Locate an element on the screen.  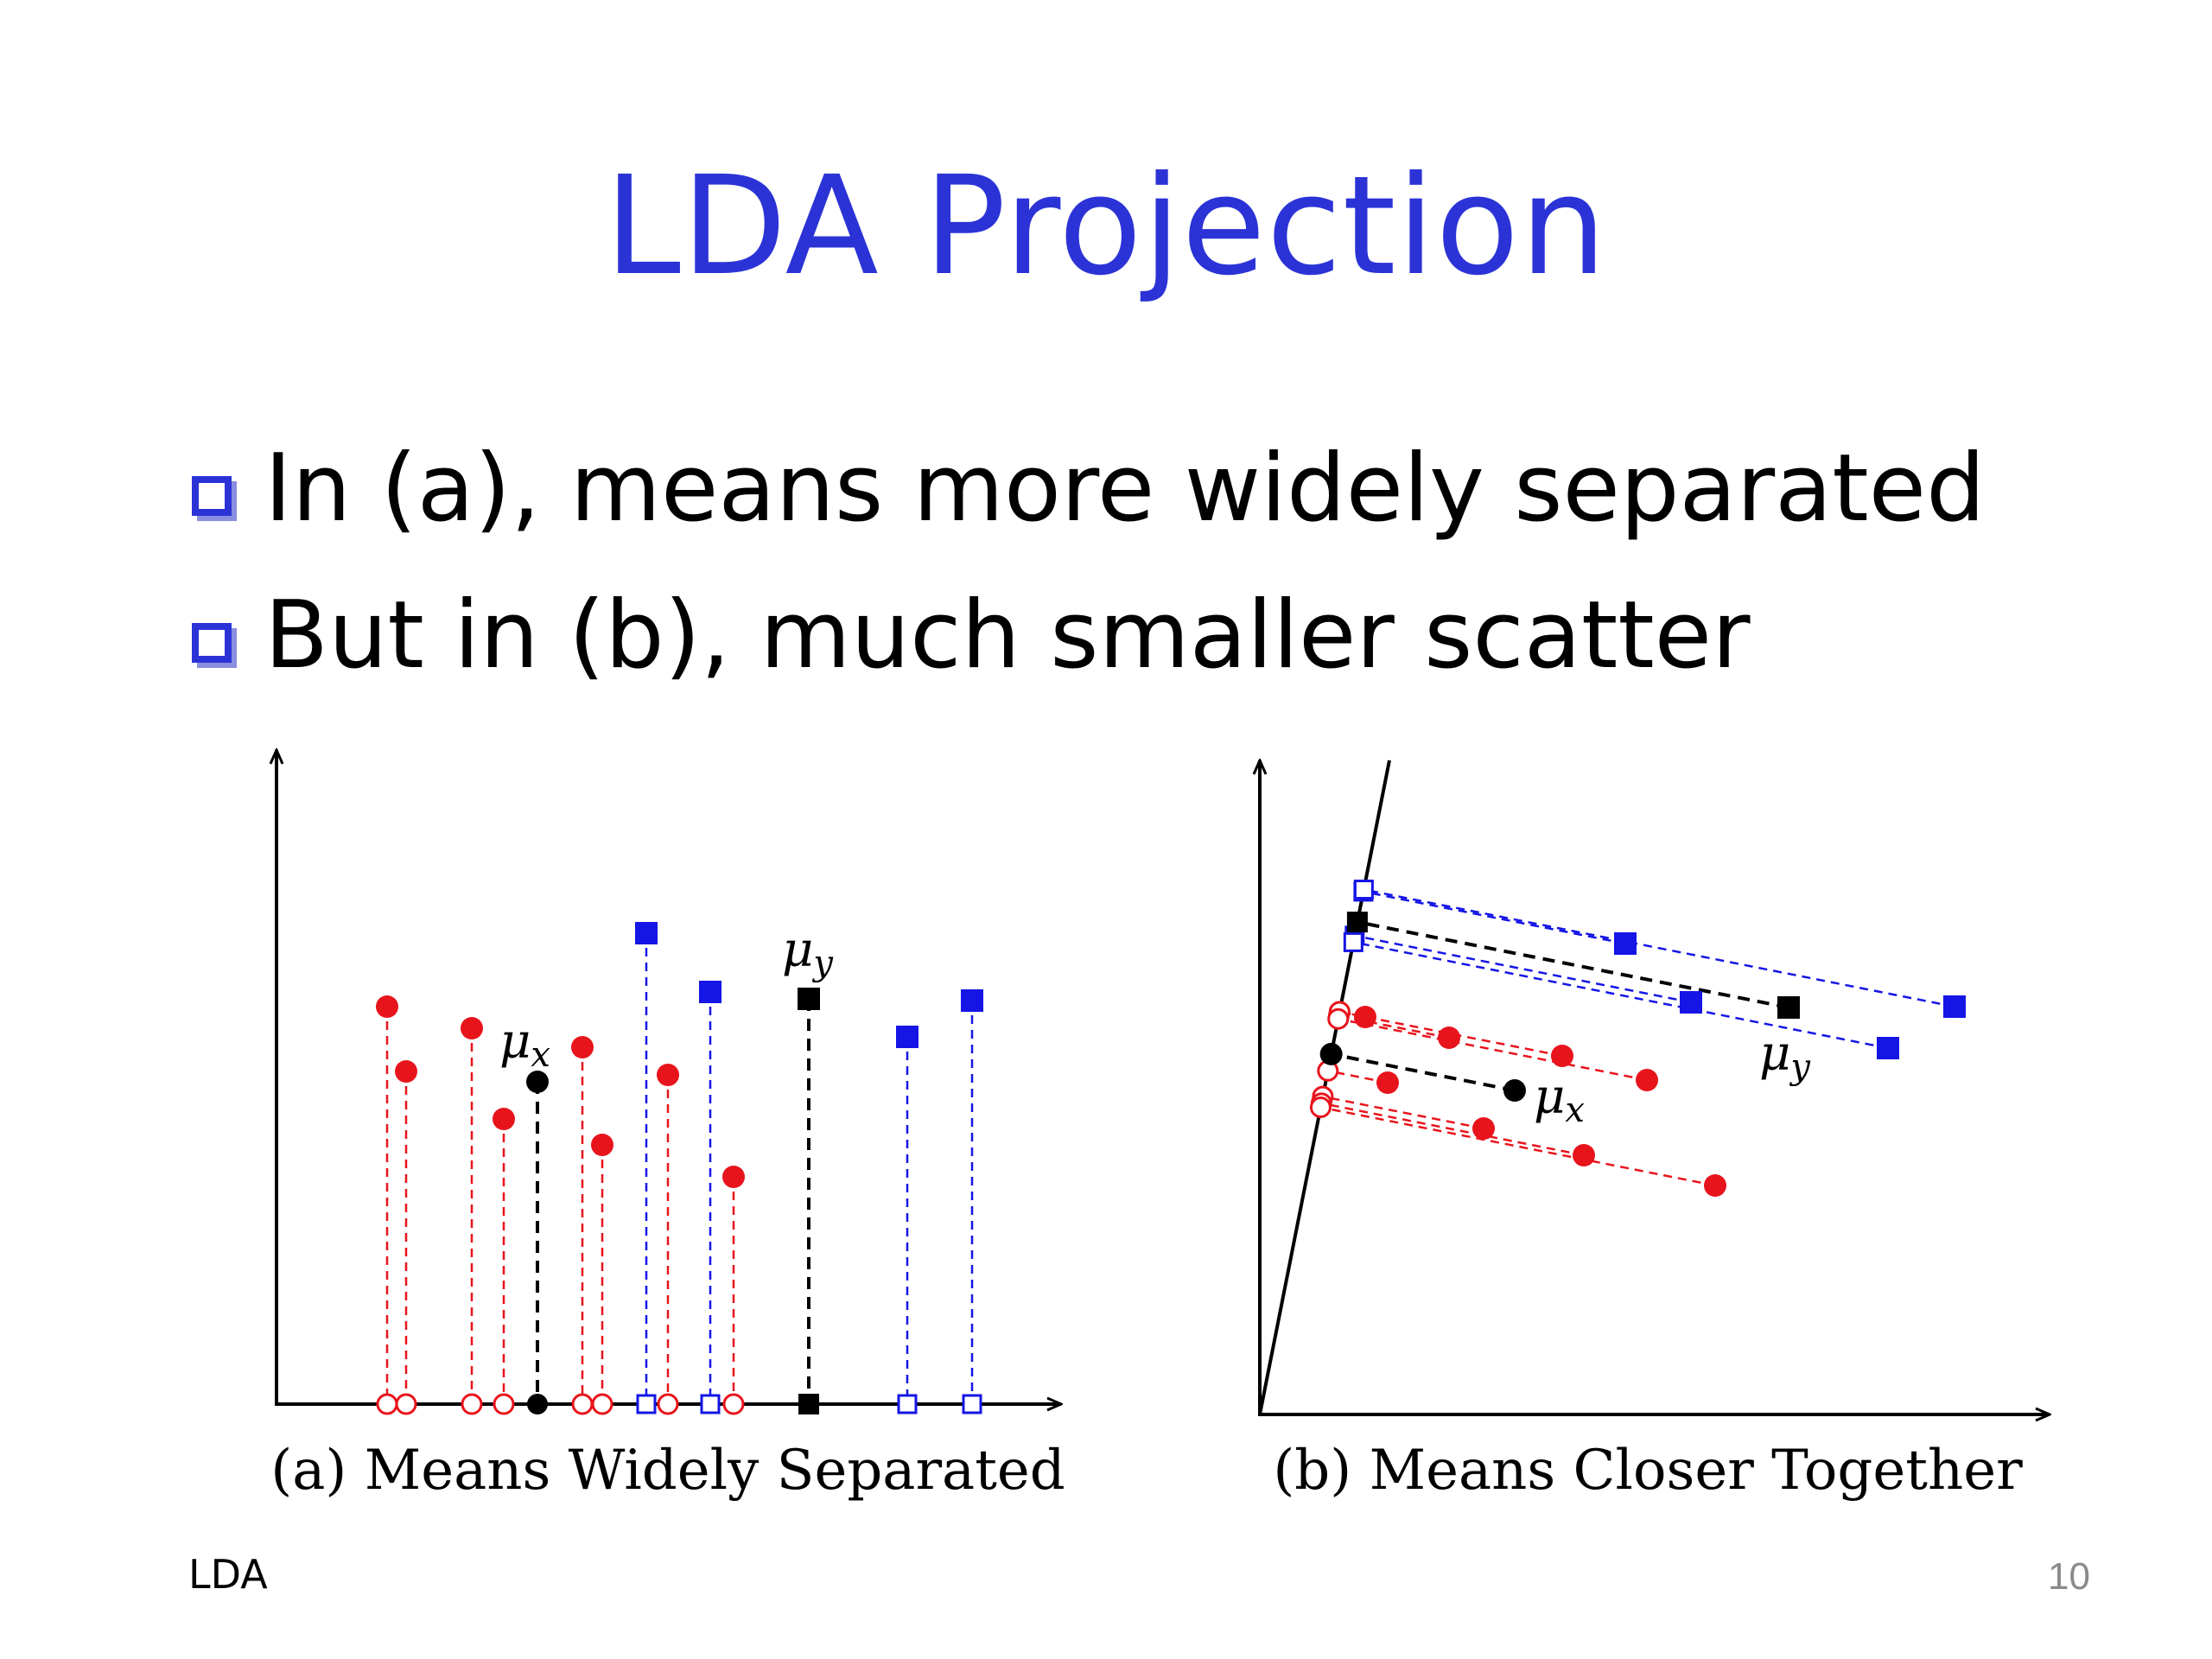
bullet-text: But in (b), much smaller scatter is located at coordinates (1007, 635).